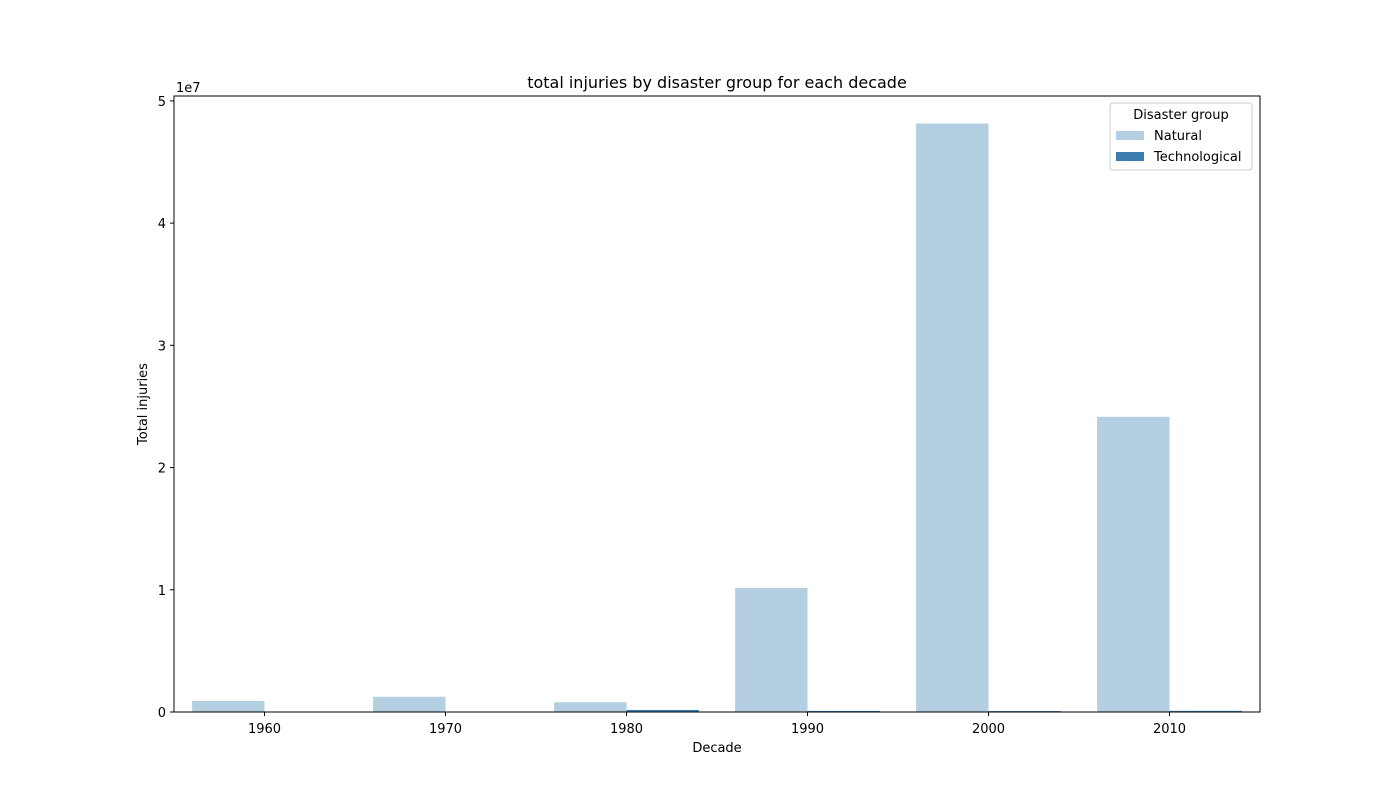 The width and height of the screenshot is (1400, 804). I want to click on legend-swatch-natural, so click(1130, 135).